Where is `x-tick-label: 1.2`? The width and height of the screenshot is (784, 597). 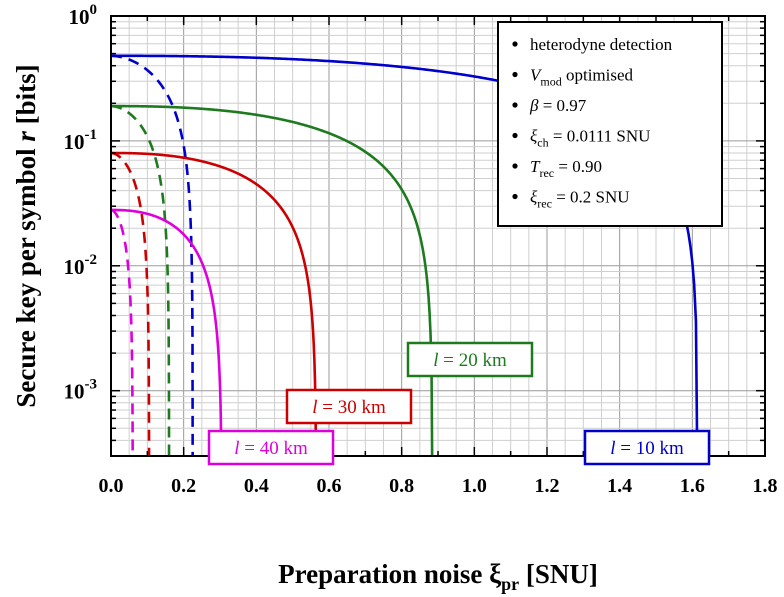
x-tick-label: 1.2 is located at coordinates (547, 486).